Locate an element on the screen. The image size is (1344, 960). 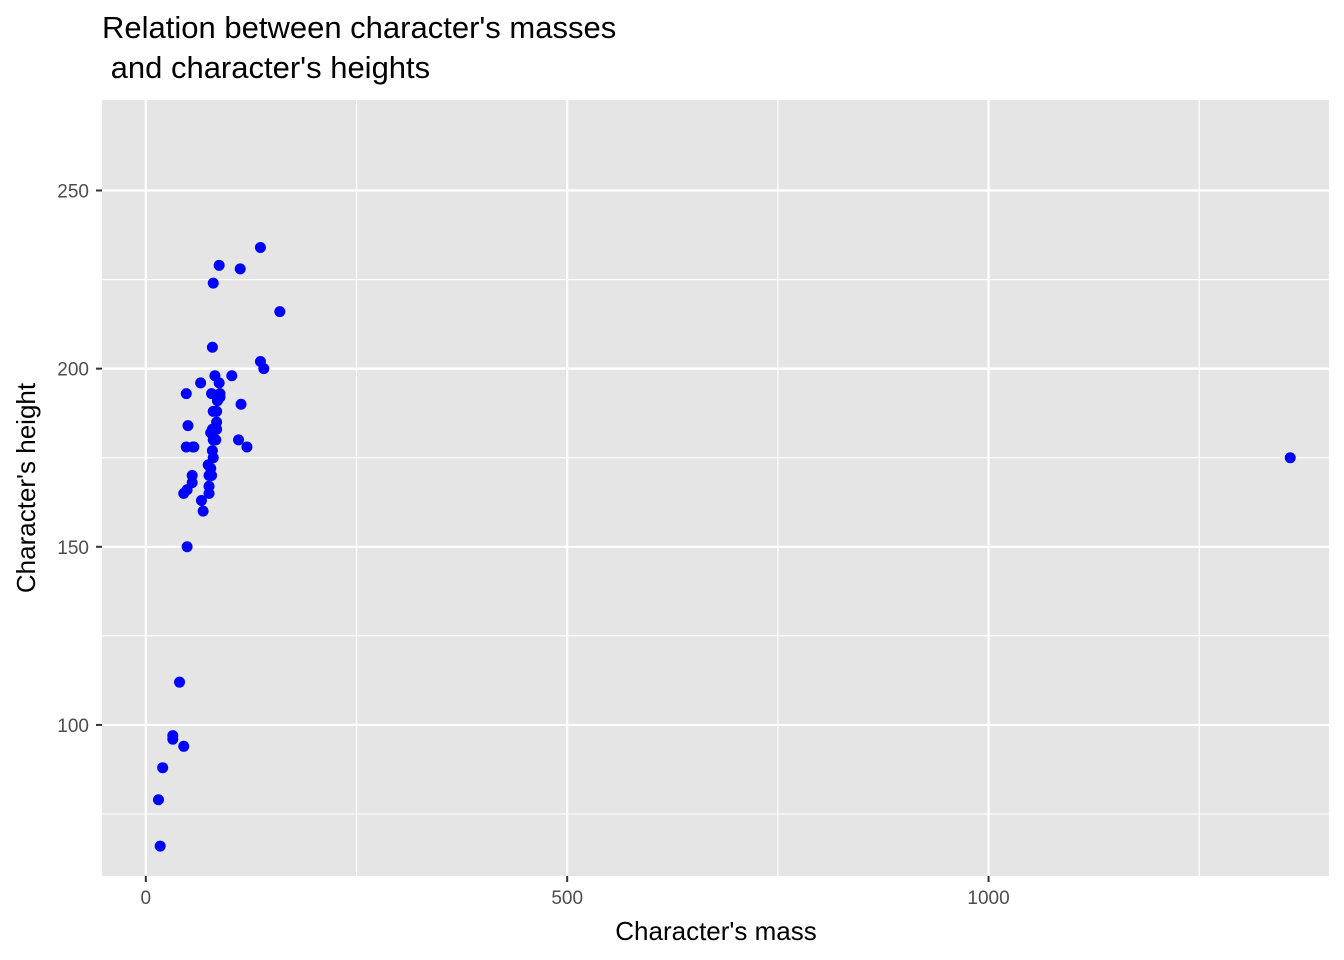
y-axis-title: Character's height is located at coordinates (26, 487).